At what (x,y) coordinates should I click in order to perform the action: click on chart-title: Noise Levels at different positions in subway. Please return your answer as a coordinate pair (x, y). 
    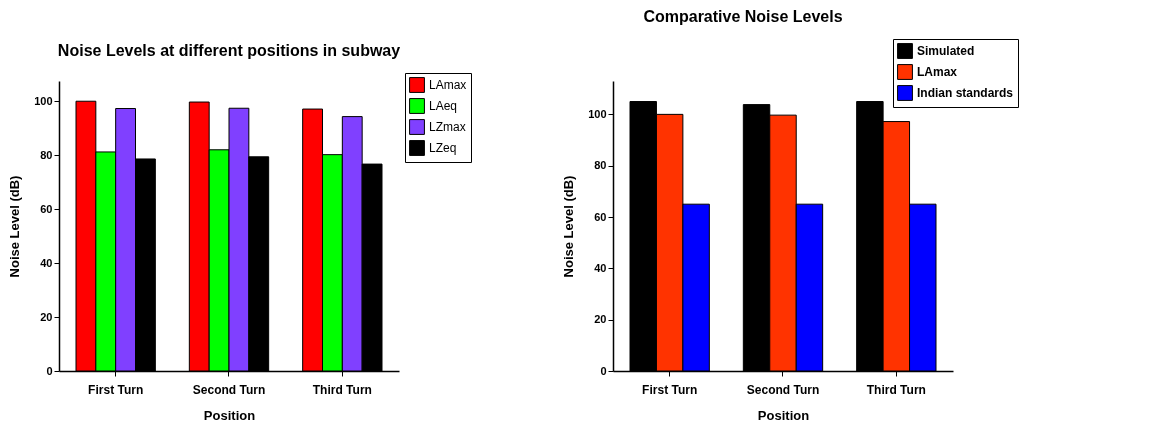
    Looking at the image, I should click on (229, 50).